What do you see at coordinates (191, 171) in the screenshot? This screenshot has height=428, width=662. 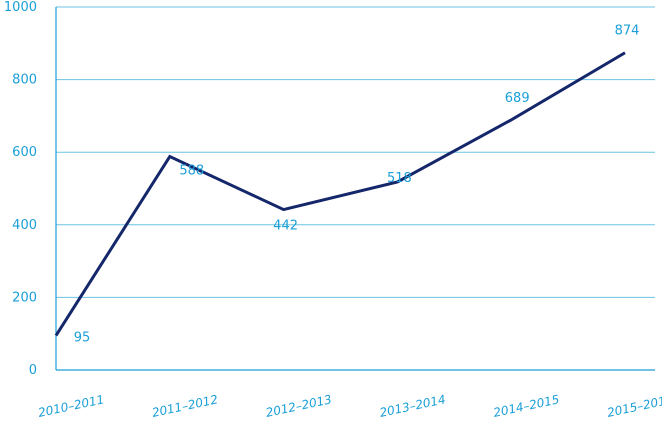 I see `data-label: 588` at bounding box center [191, 171].